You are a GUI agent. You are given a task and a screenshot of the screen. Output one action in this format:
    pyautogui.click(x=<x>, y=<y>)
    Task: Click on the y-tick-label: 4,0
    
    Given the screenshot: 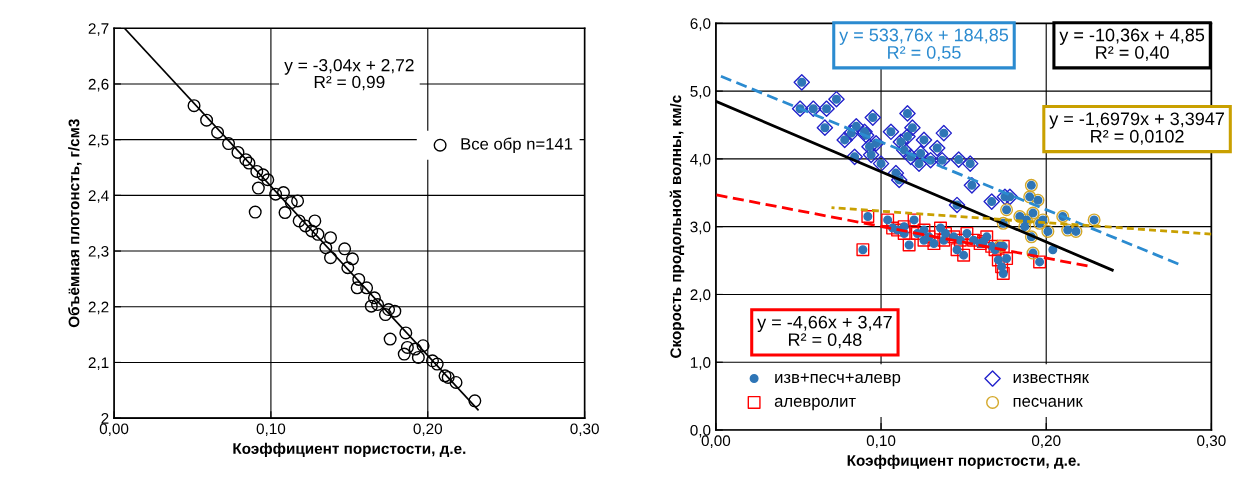 What is the action you would take?
    pyautogui.click(x=700, y=160)
    